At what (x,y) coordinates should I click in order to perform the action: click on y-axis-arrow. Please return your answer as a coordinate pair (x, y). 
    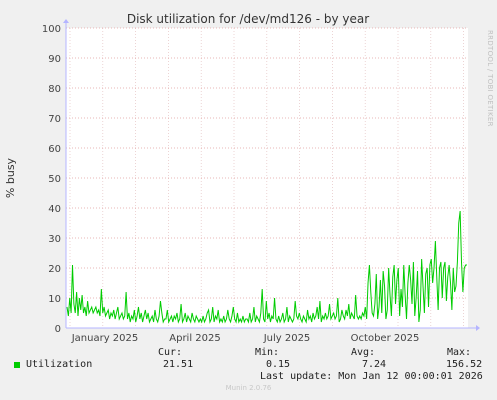
    Looking at the image, I should click on (66, 21).